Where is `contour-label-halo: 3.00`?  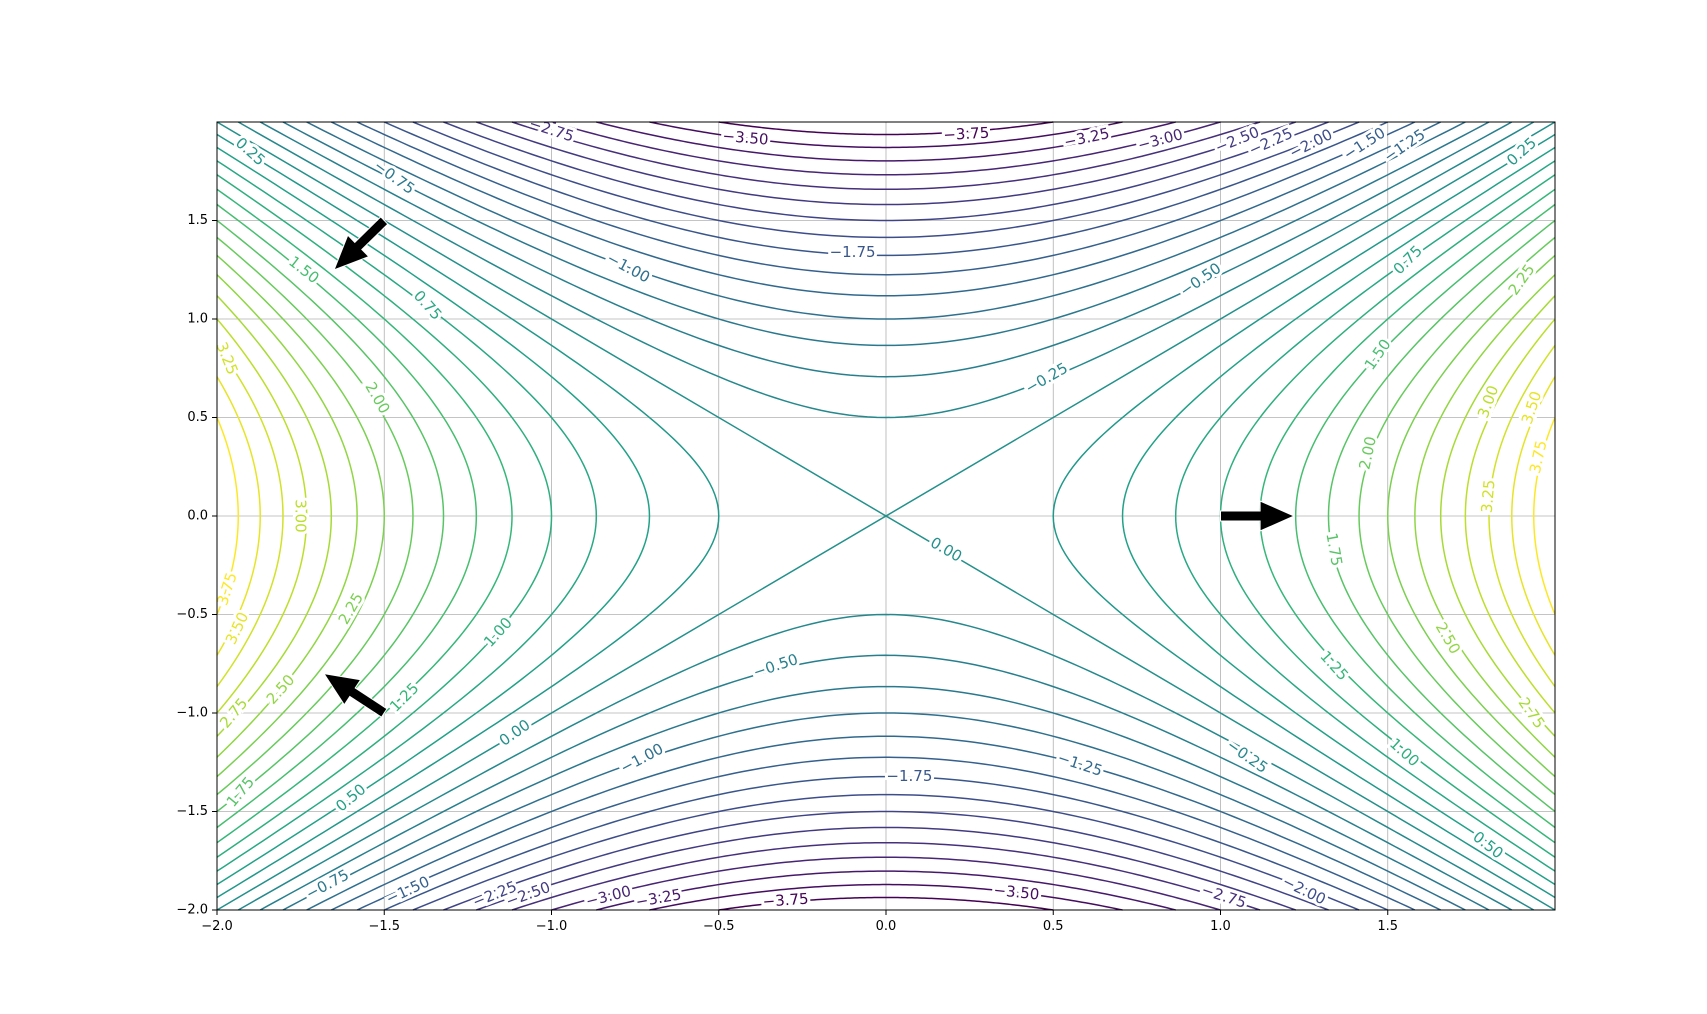
contour-label-halo: 3.00 is located at coordinates (301, 515).